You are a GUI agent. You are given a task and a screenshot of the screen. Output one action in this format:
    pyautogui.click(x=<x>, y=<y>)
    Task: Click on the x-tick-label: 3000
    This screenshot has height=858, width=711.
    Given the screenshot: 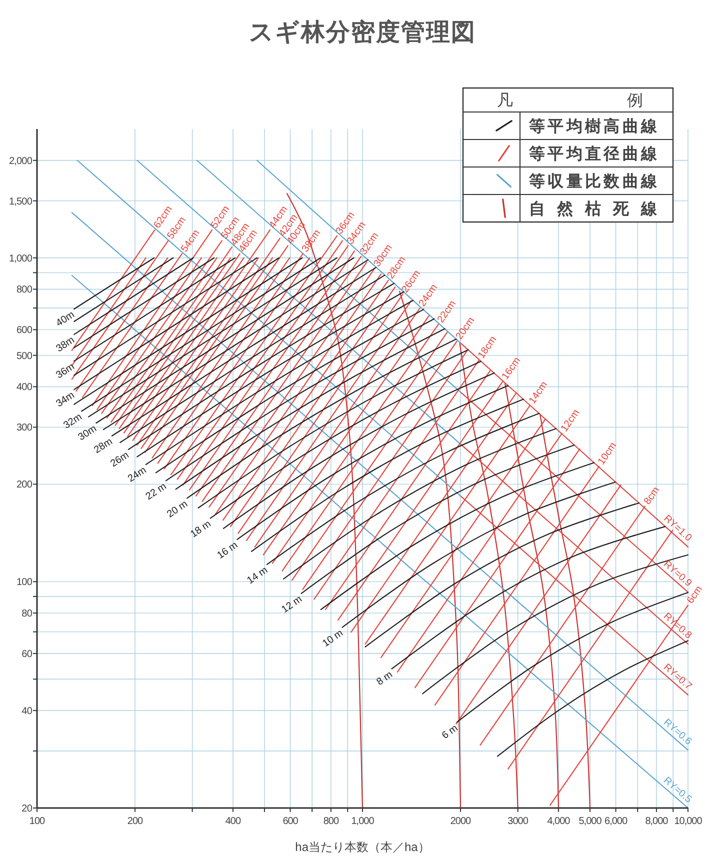 What is the action you would take?
    pyautogui.click(x=518, y=821)
    